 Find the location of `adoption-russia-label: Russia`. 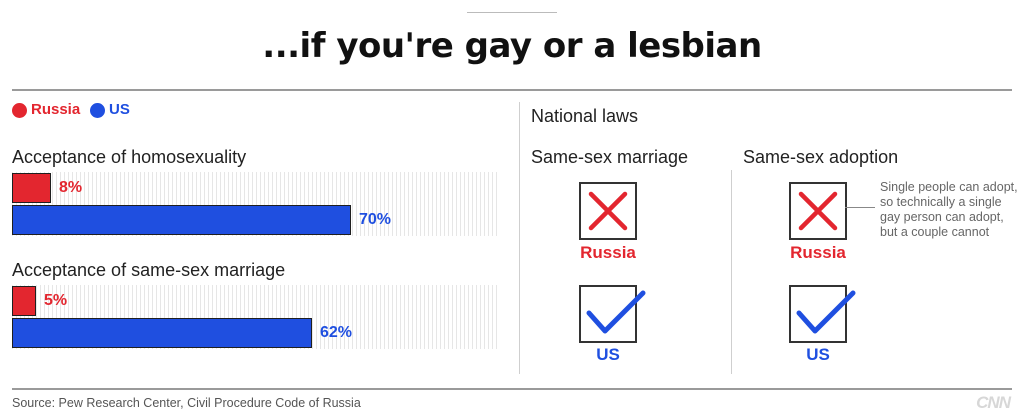

adoption-russia-label: Russia is located at coordinates (818, 252).